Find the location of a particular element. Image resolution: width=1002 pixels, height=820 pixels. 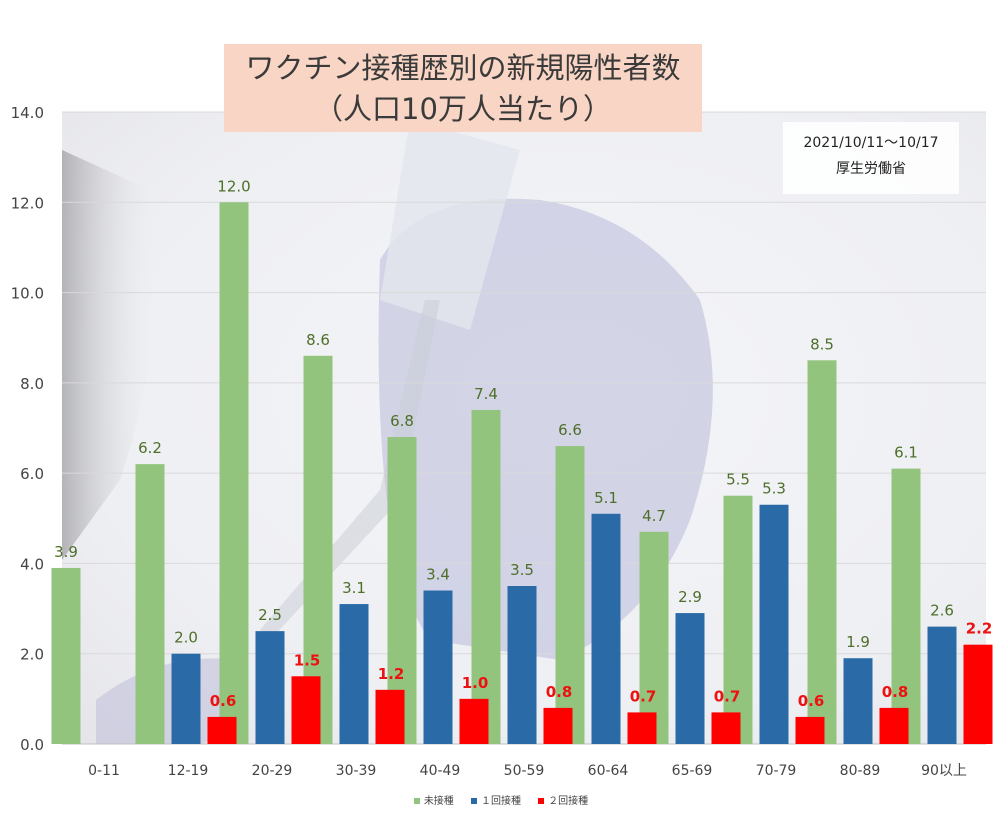

data-label: 3.4 is located at coordinates (438, 575).